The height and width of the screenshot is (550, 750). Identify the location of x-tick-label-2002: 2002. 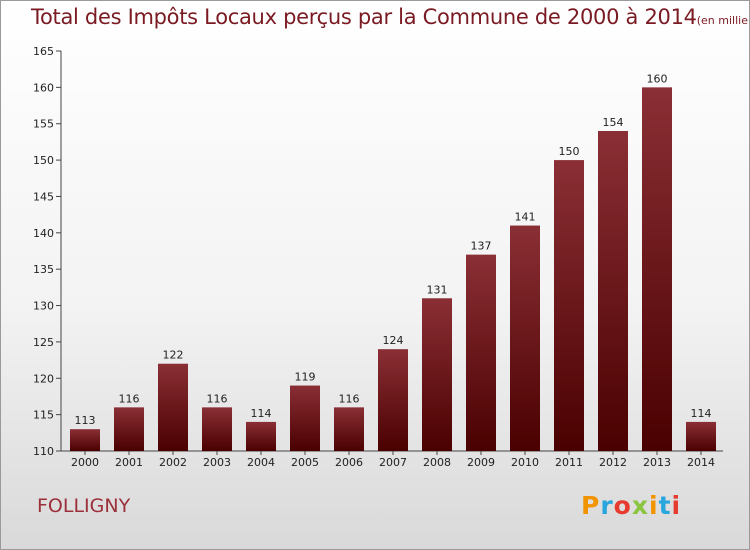
(173, 462).